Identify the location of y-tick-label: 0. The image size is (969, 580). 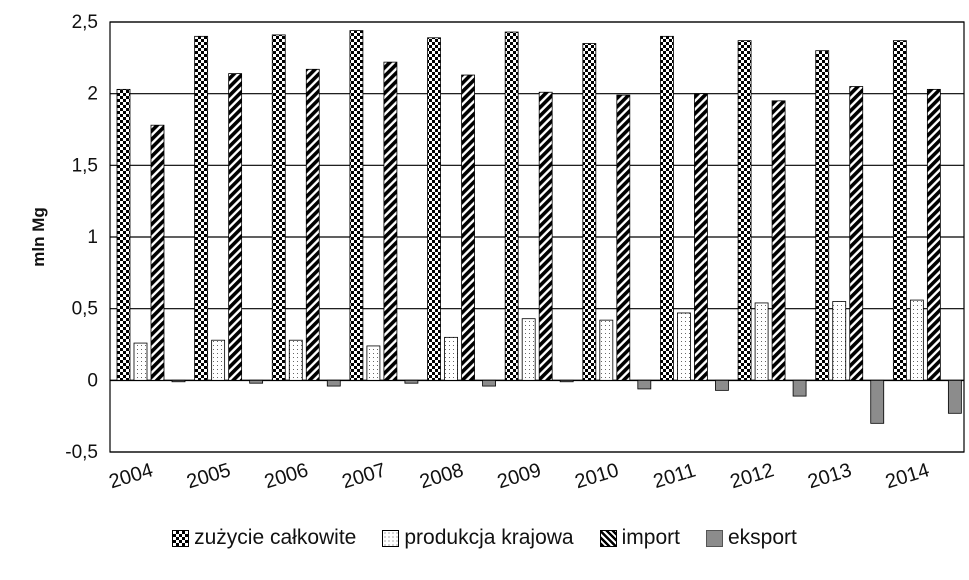
(92, 380).